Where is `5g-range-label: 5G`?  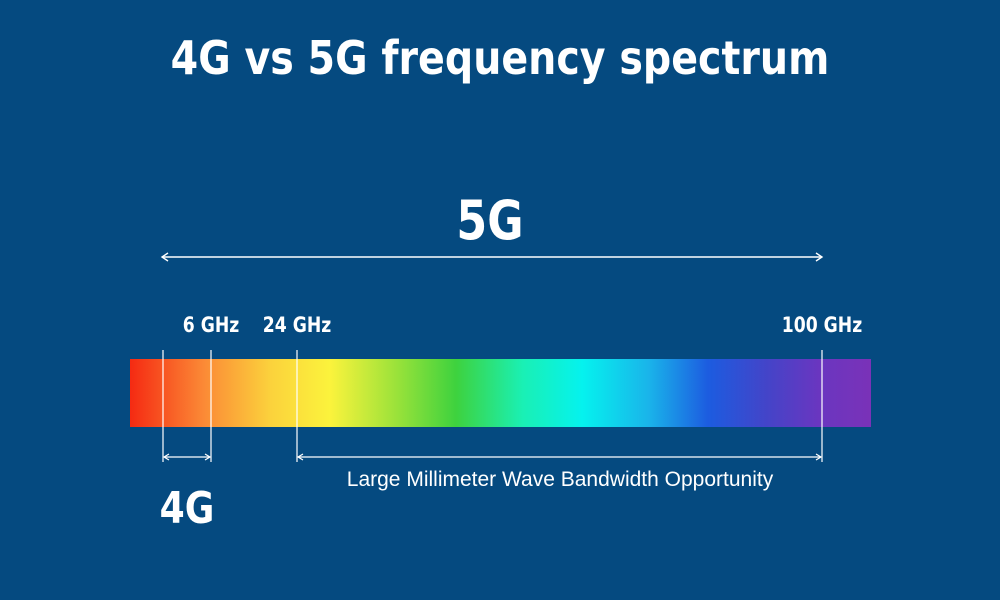 5g-range-label: 5G is located at coordinates (489, 220).